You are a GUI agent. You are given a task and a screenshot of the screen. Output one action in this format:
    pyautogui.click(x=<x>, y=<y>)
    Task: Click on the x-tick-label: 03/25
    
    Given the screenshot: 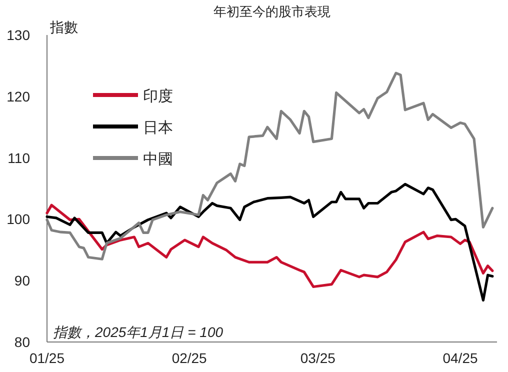 What is the action you would take?
    pyautogui.click(x=318, y=358)
    